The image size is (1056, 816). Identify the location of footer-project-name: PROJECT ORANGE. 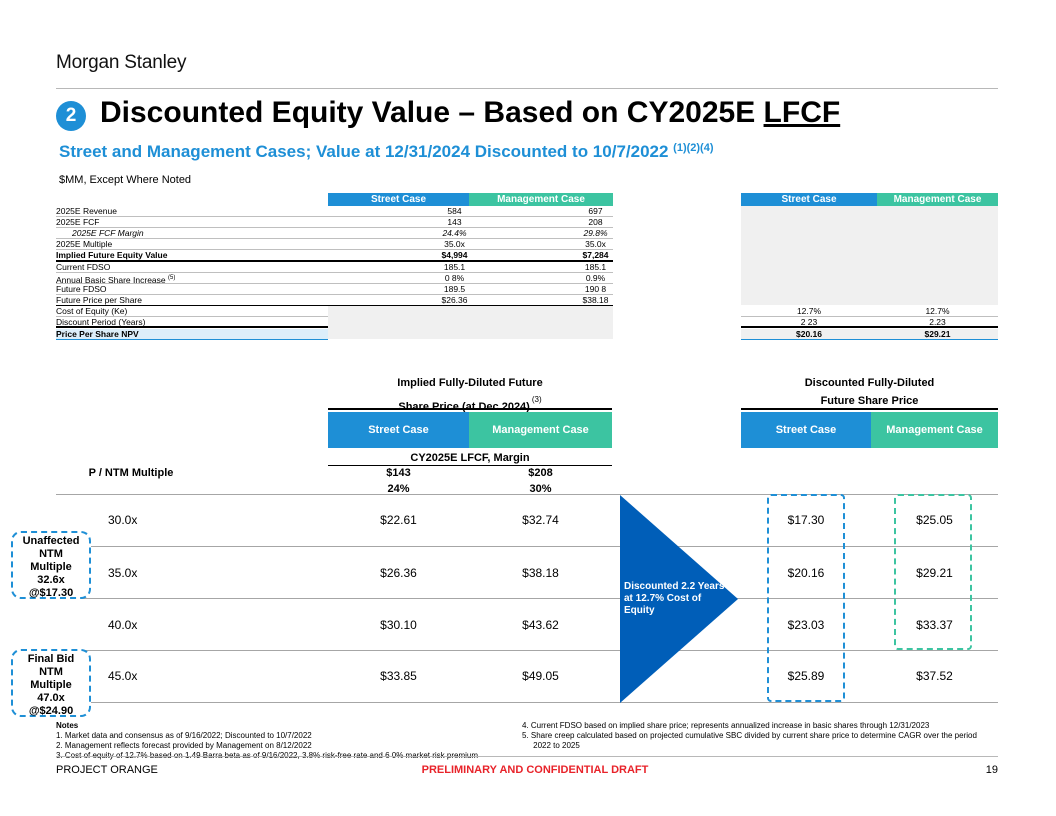
(107, 770).